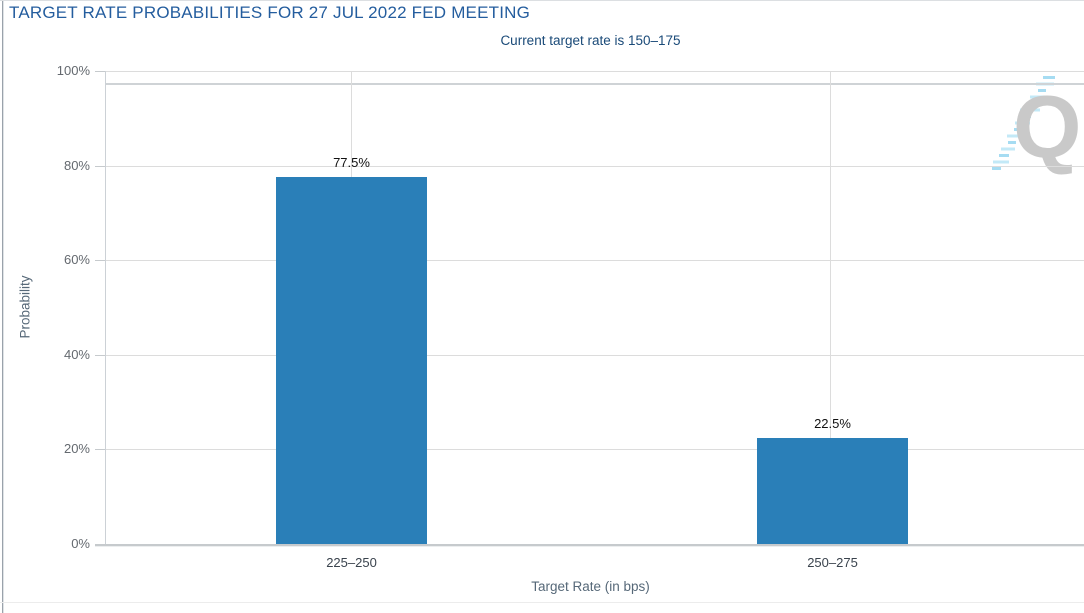  What do you see at coordinates (594, 71) in the screenshot?
I see `gridline-100pct` at bounding box center [594, 71].